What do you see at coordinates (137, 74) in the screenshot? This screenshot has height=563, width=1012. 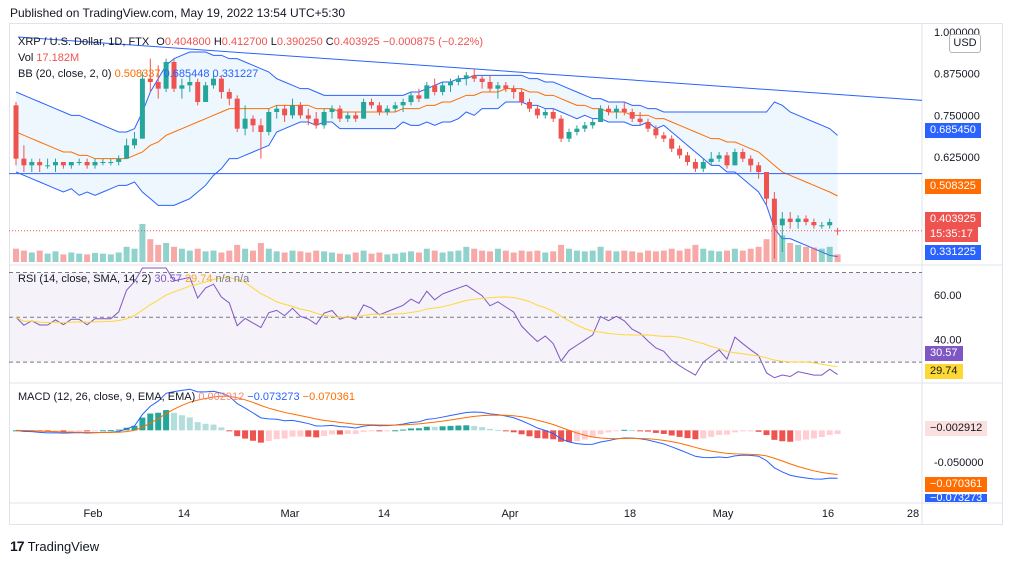 I see `bb-basis-value: 0.508337` at bounding box center [137, 74].